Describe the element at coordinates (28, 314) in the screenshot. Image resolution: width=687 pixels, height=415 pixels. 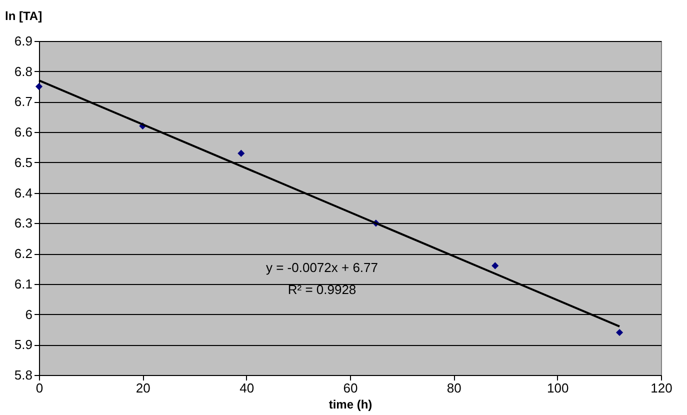
I see `y-tick-label: 6` at that location.